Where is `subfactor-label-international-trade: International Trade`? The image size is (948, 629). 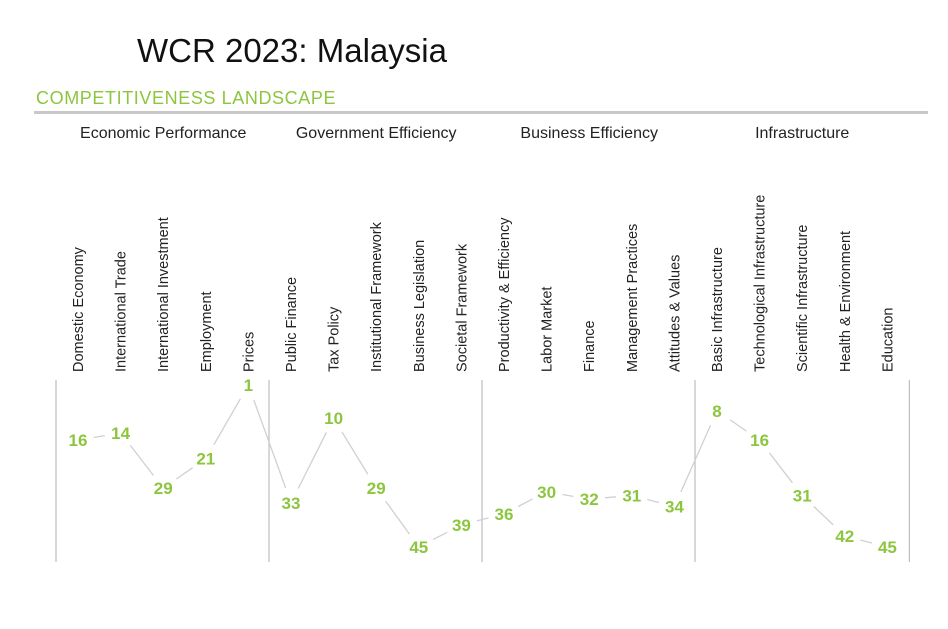 subfactor-label-international-trade: International Trade is located at coordinates (122, 311).